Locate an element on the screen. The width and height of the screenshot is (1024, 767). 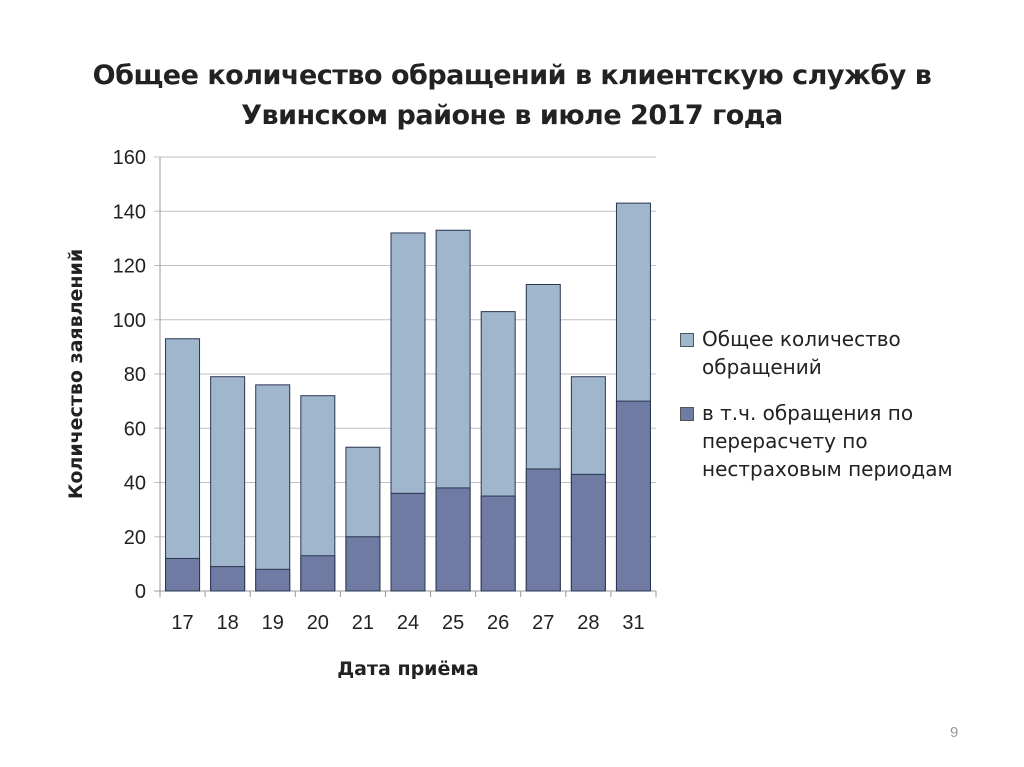
x-tick-label: 24 is located at coordinates (408, 623).